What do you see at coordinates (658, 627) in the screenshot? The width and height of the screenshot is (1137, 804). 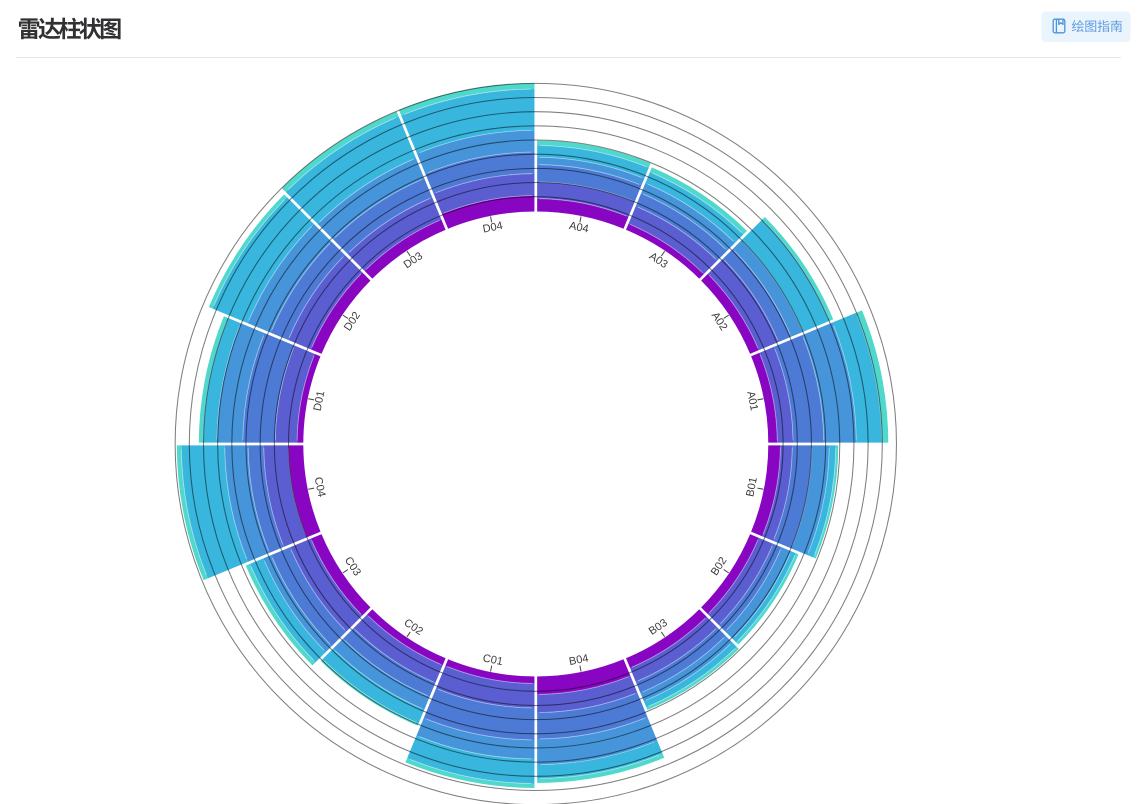 I see `svg-text: B03` at bounding box center [658, 627].